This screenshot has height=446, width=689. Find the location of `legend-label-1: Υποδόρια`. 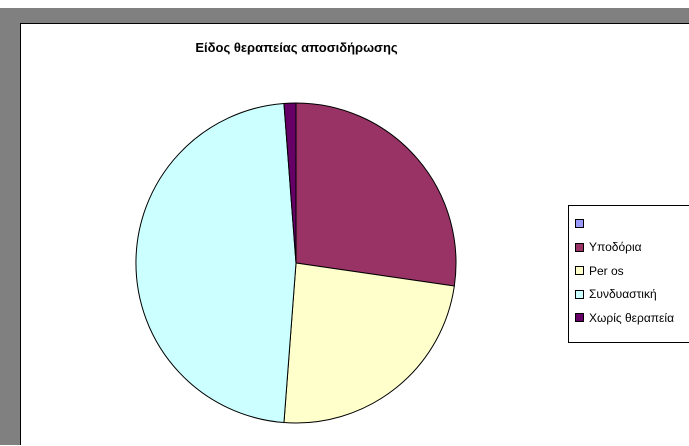

legend-label-1: Υποδόρια is located at coordinates (615, 247).